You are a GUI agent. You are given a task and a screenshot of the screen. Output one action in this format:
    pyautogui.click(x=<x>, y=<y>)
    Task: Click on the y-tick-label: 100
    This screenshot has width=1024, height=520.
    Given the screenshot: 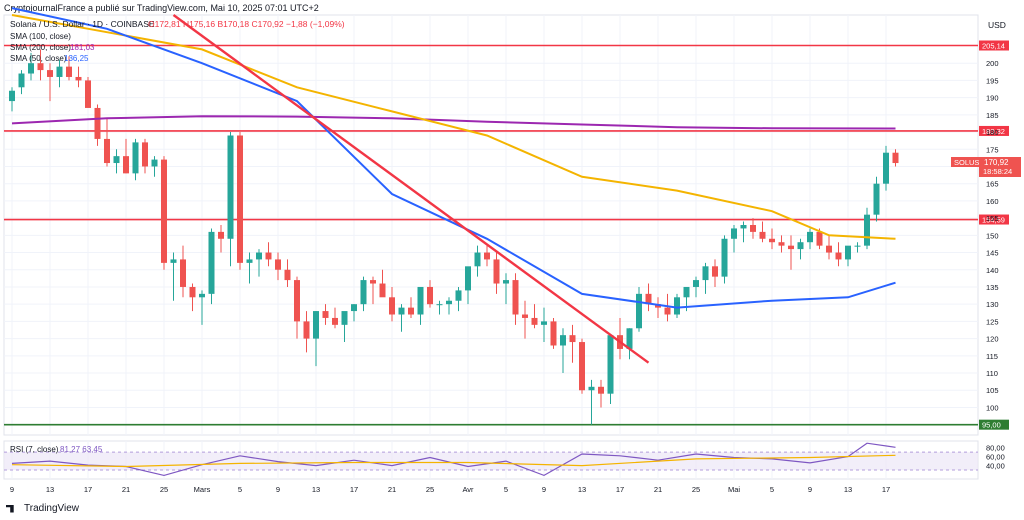 What is the action you would take?
    pyautogui.click(x=992, y=407)
    